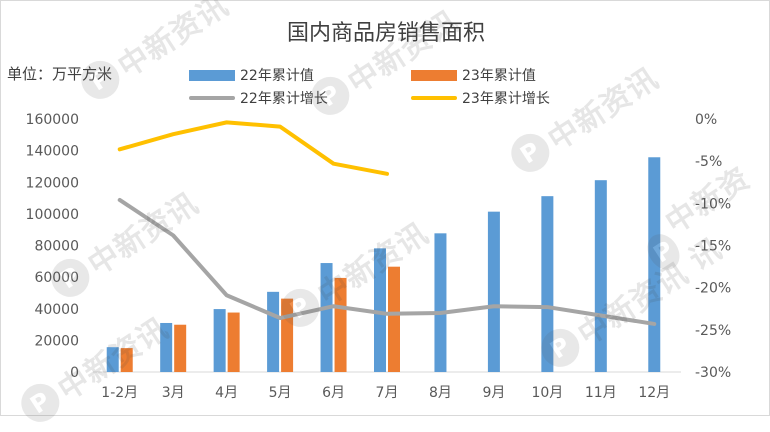 The width and height of the screenshot is (770, 432). Describe the element at coordinates (212, 75) in the screenshot. I see `legend-swatch-22-cumulative` at that location.